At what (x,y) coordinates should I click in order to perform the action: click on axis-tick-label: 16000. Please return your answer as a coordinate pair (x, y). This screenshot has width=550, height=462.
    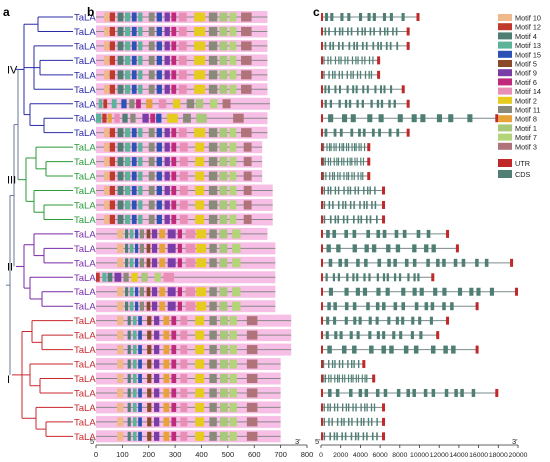
    Looking at the image, I should click on (478, 455).